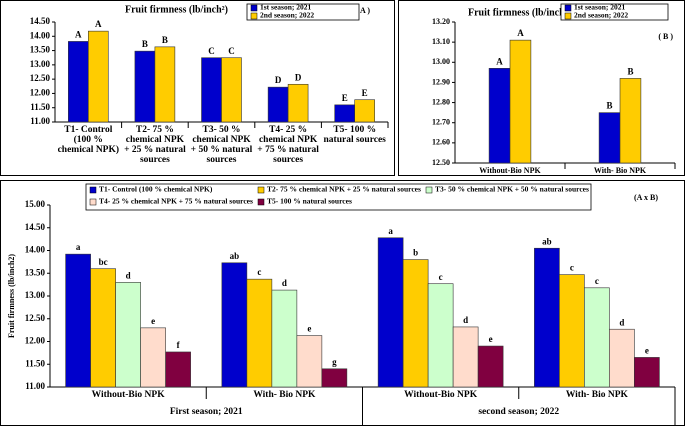  Describe the element at coordinates (441, 81) in the screenshot. I see `y-tick-label: 12.90` at that location.